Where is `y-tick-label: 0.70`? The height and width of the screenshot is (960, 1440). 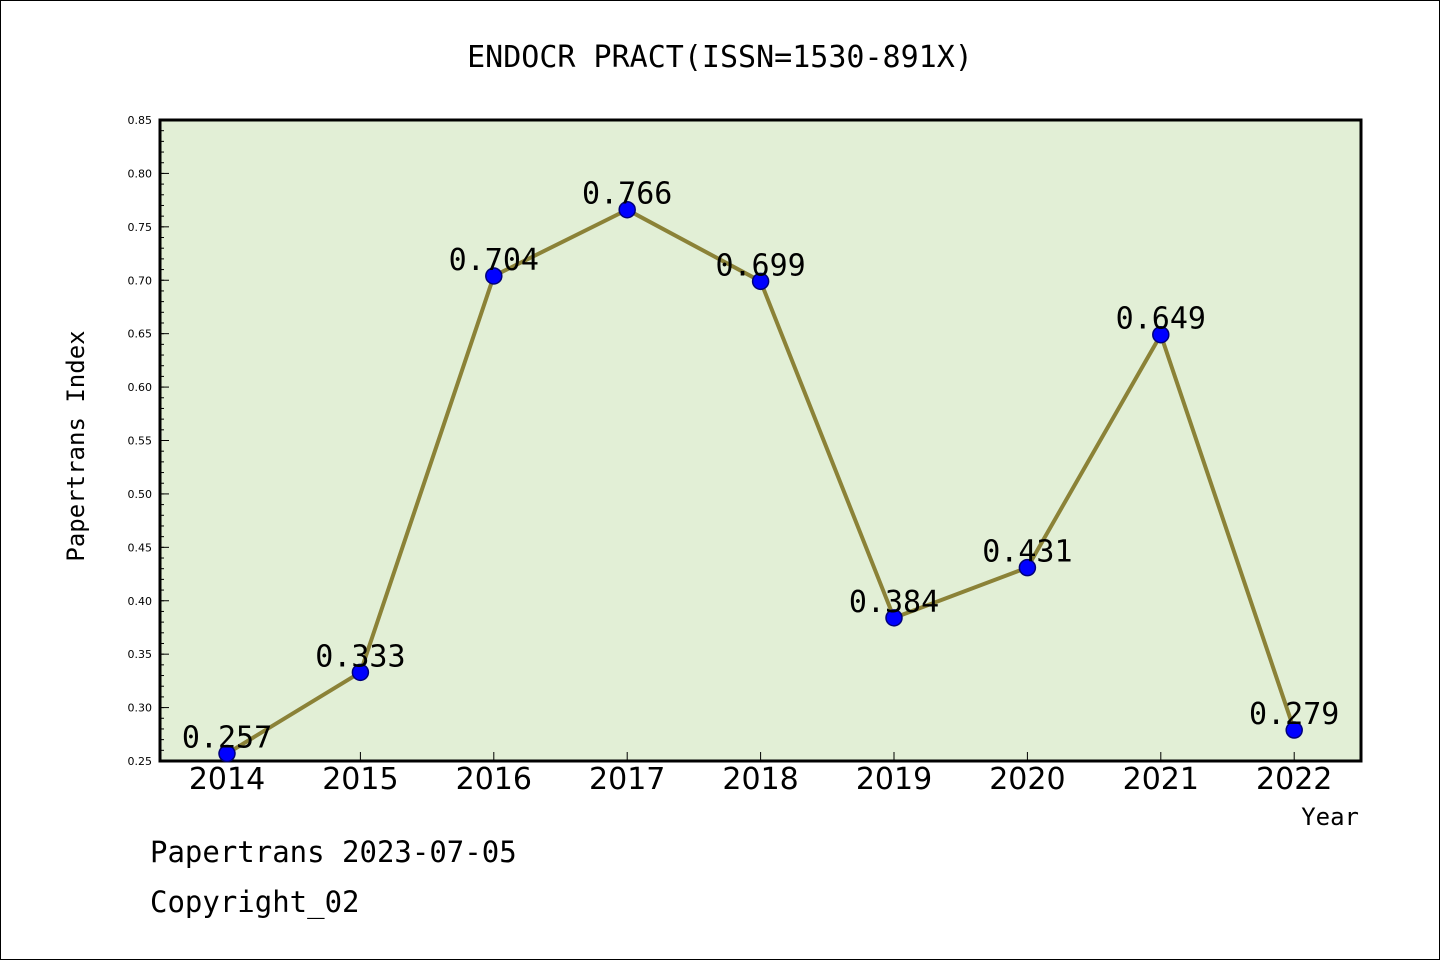 y-tick-label: 0.70 is located at coordinates (140, 280).